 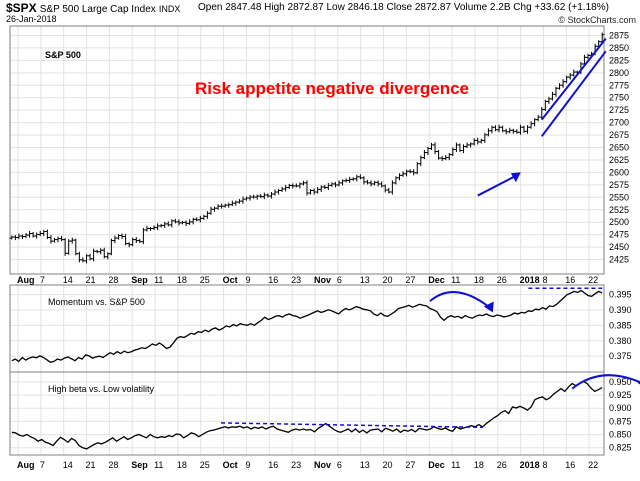 I want to click on y-tick-label: 2775, so click(x=619, y=85).